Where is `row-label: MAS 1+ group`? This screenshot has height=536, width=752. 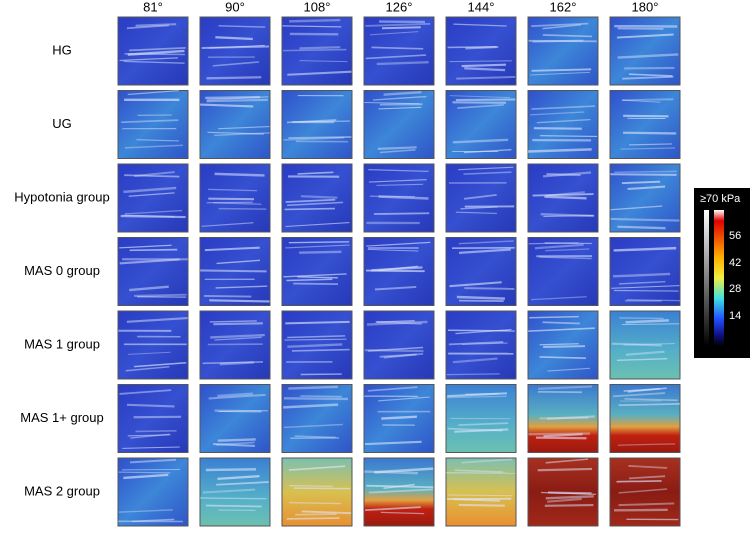 row-label: MAS 1+ group is located at coordinates (61, 417).